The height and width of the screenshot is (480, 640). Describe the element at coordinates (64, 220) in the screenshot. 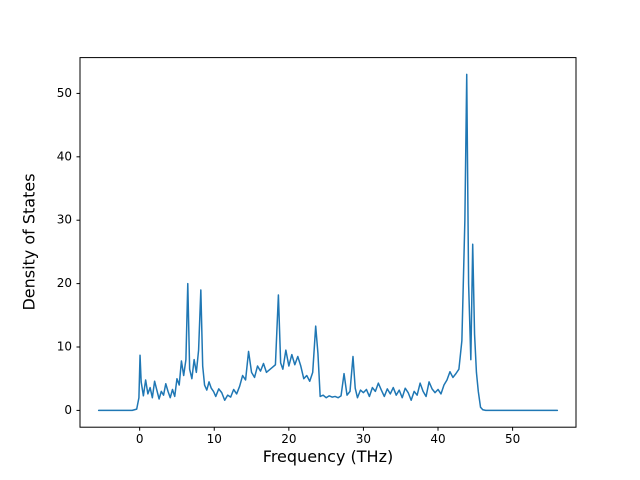

I see `y-tick-label: 30` at that location.